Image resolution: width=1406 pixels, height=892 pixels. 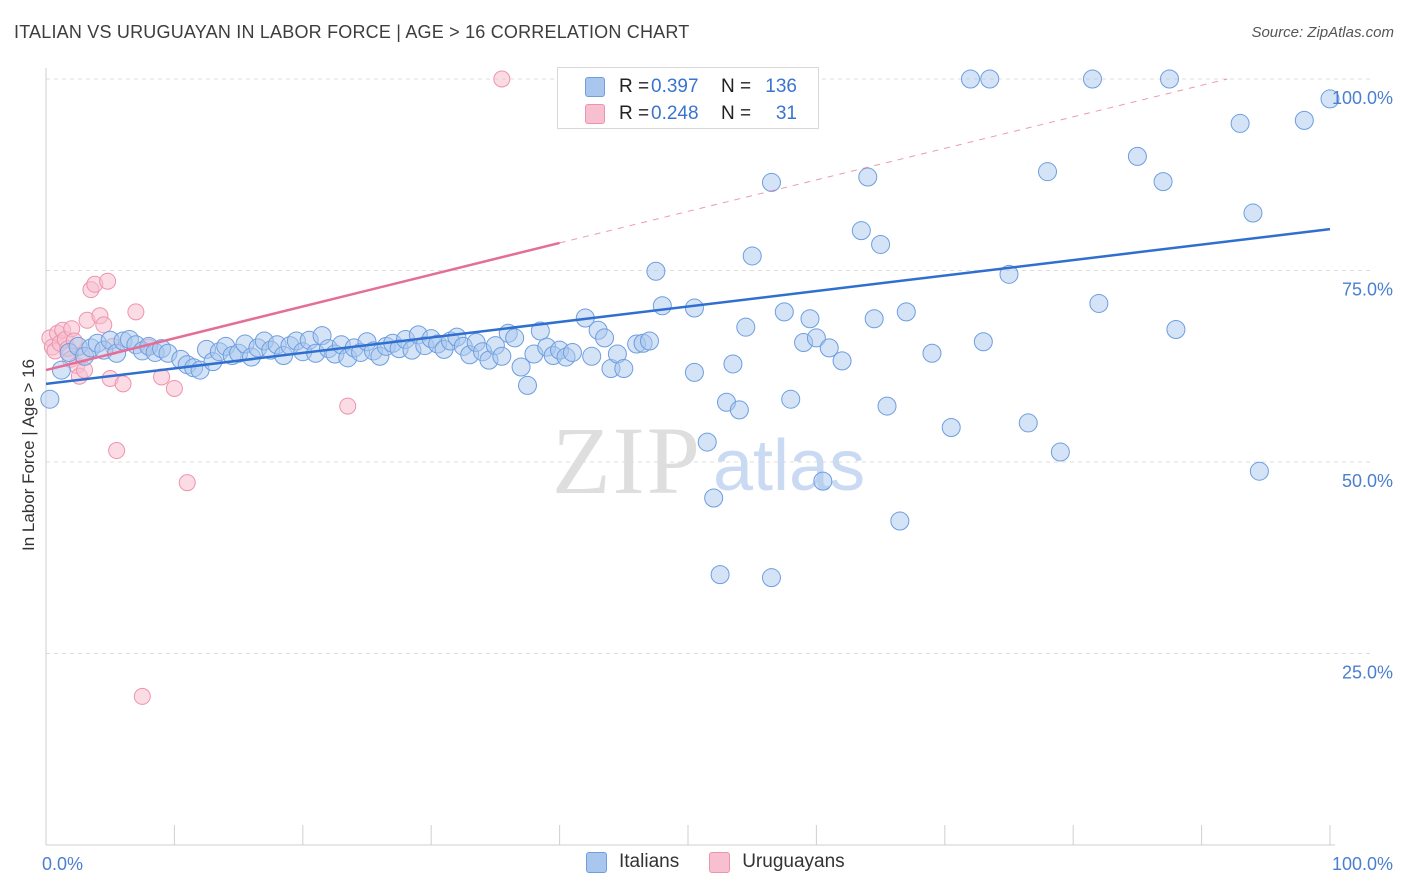 I want to click on stats-legend: R = 0.397 N = 136 R = 0.248 N = 31, so click(x=688, y=98).